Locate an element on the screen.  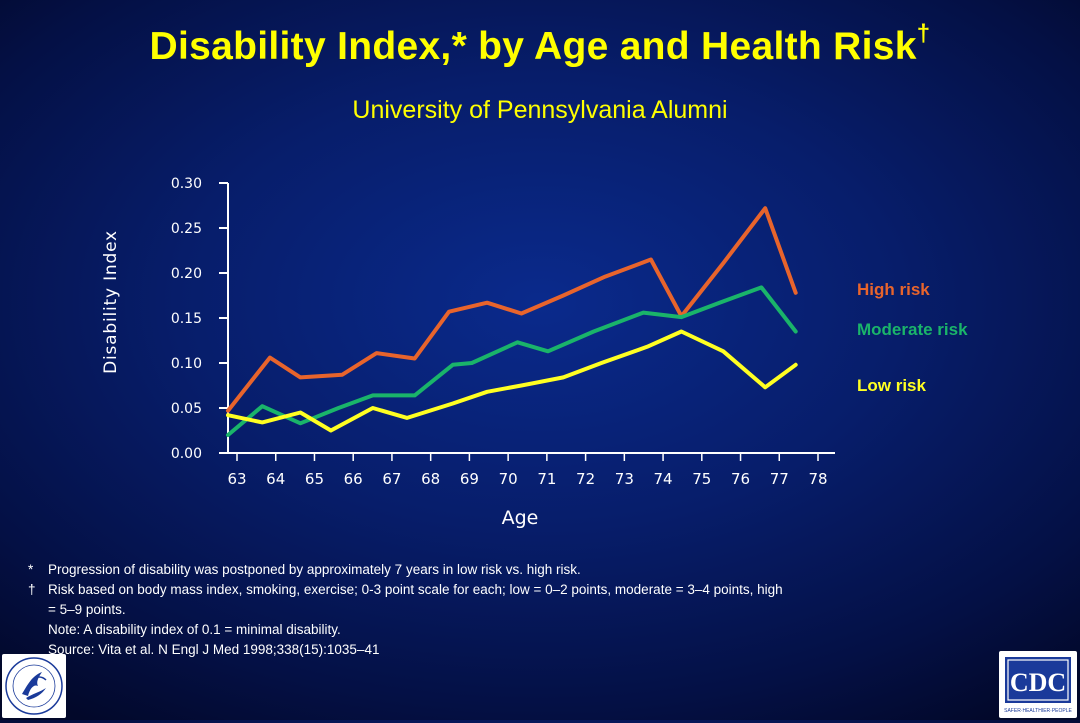
x-tick-label: 67 is located at coordinates (391, 479).